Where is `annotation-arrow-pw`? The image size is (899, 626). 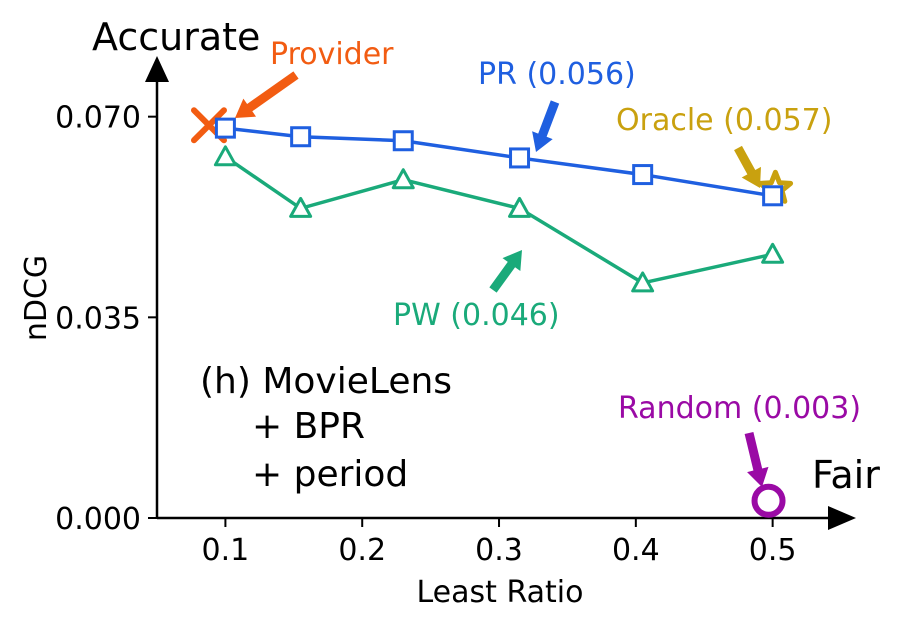
annotation-arrow-pw is located at coordinates (505, 271).